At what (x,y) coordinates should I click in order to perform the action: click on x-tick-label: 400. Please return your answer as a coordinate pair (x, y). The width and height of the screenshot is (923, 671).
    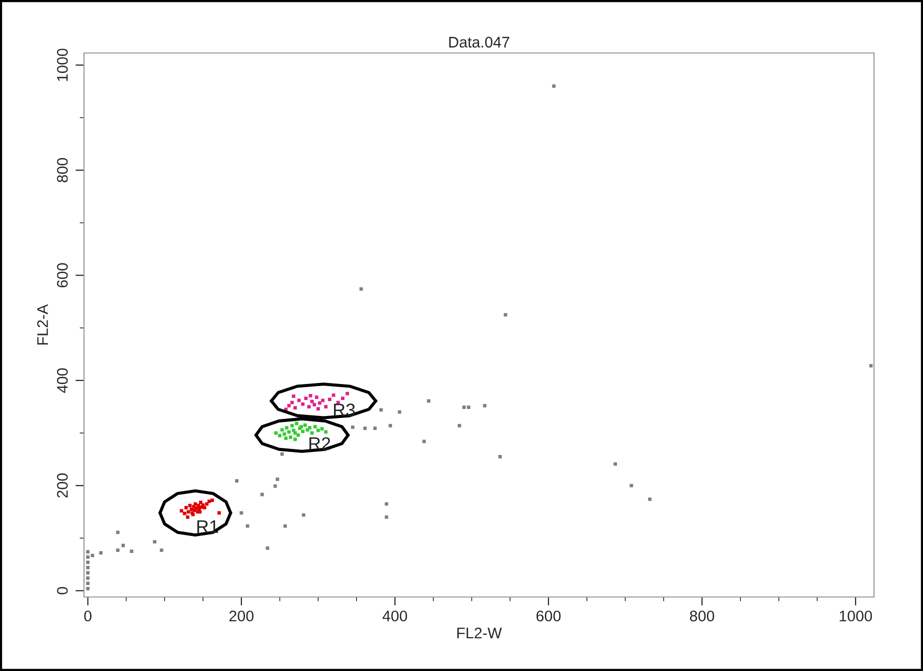
    Looking at the image, I should click on (395, 616).